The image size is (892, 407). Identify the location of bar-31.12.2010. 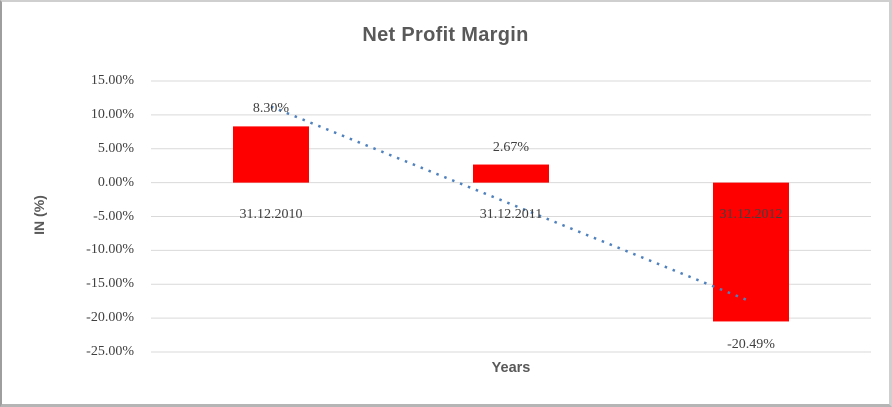
(271, 154).